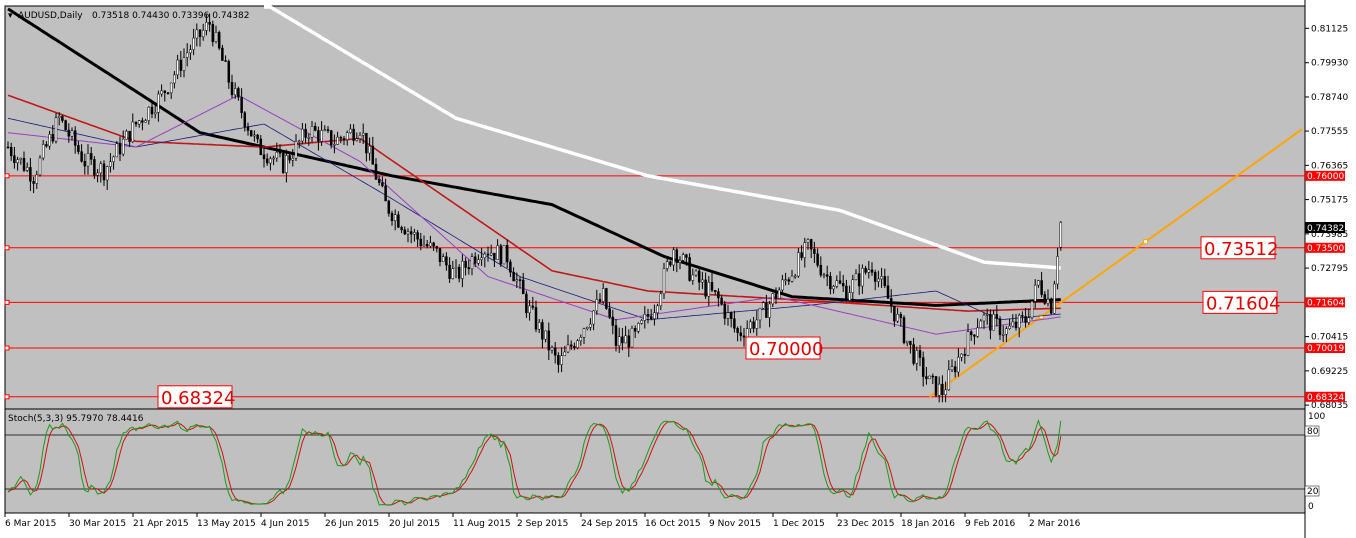  What do you see at coordinates (1316, 417) in the screenshot?
I see `stoch-level-100: 100` at bounding box center [1316, 417].